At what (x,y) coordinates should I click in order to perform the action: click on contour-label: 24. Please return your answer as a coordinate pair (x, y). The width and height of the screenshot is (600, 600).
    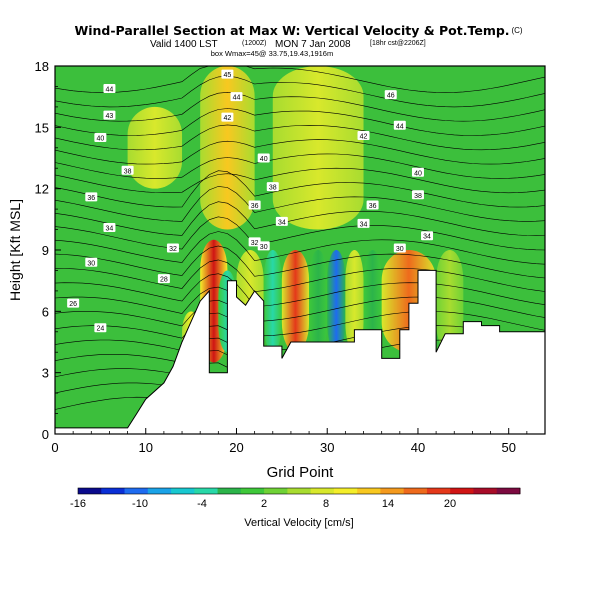
    Looking at the image, I should click on (100, 328).